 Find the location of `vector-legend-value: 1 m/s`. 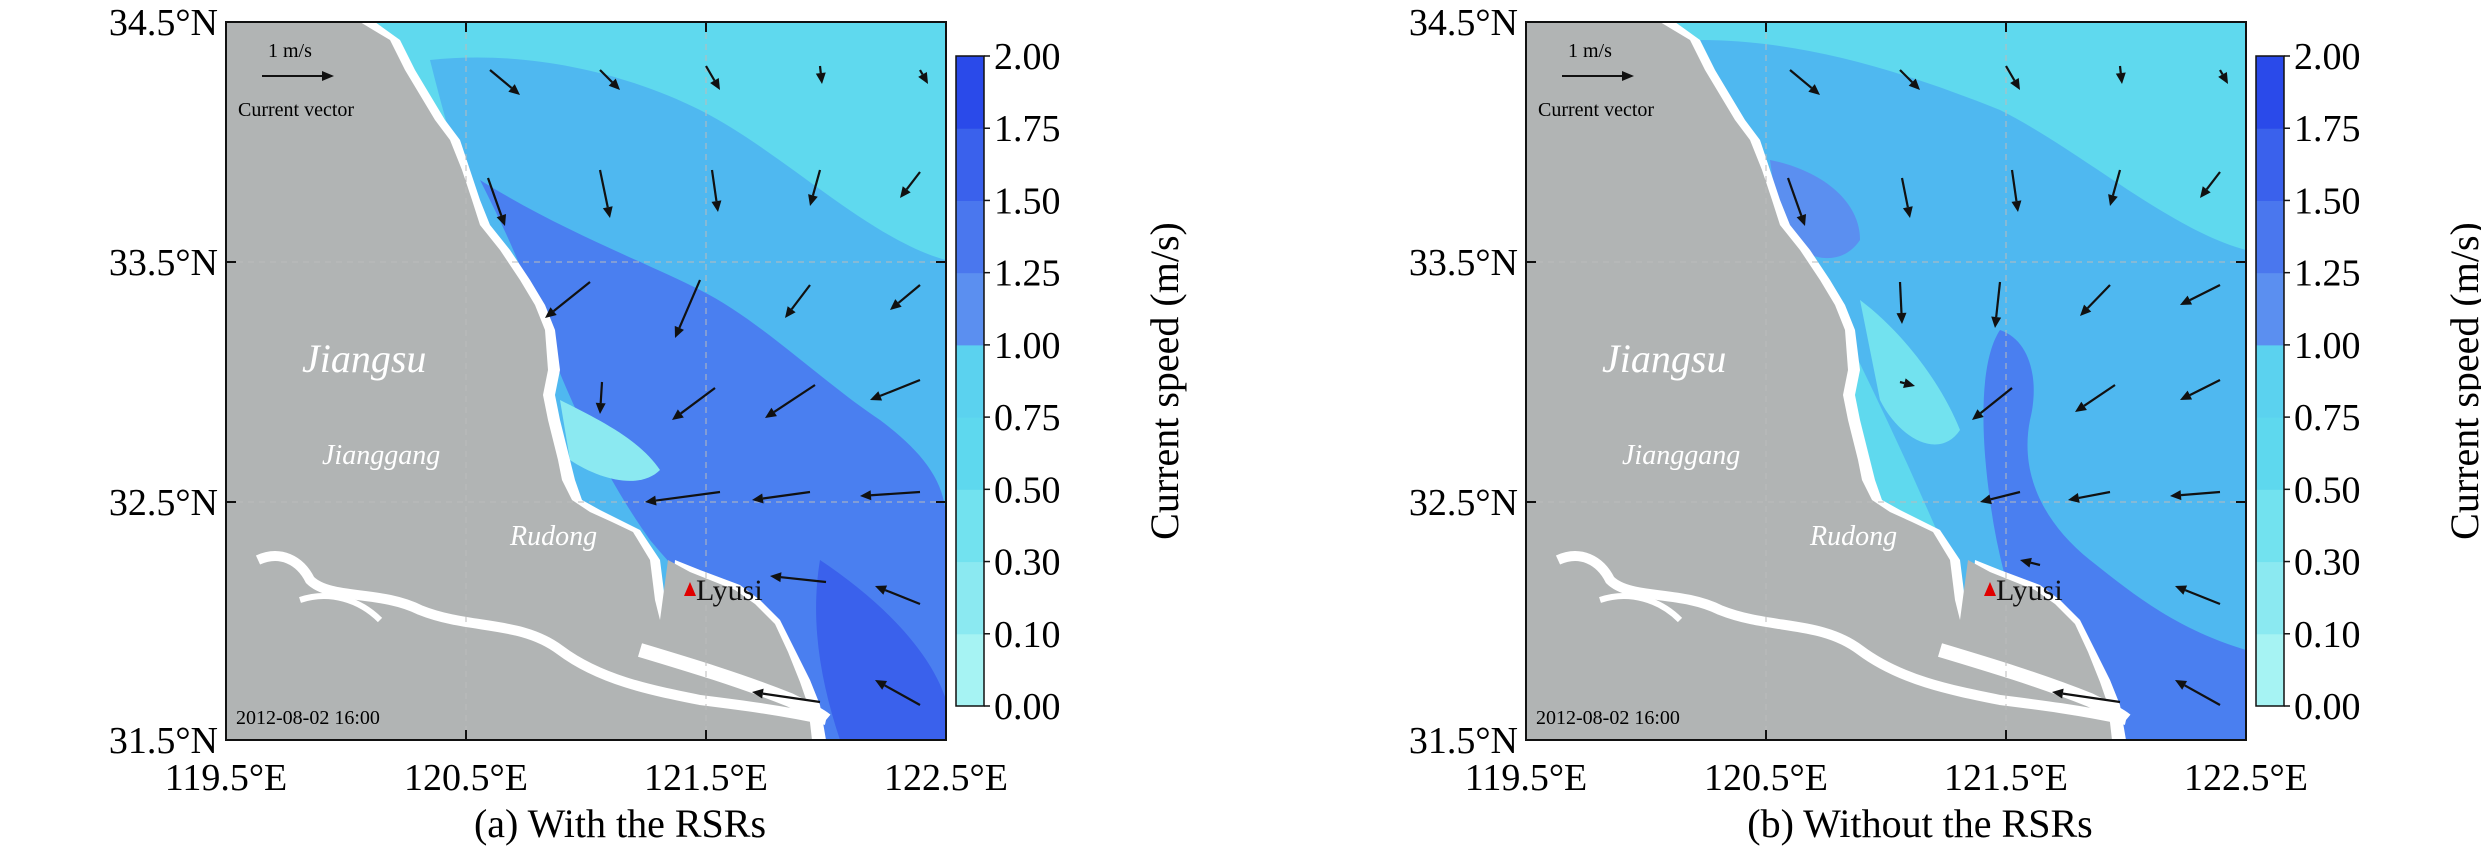

vector-legend-value: 1 m/s is located at coordinates (1590, 51).